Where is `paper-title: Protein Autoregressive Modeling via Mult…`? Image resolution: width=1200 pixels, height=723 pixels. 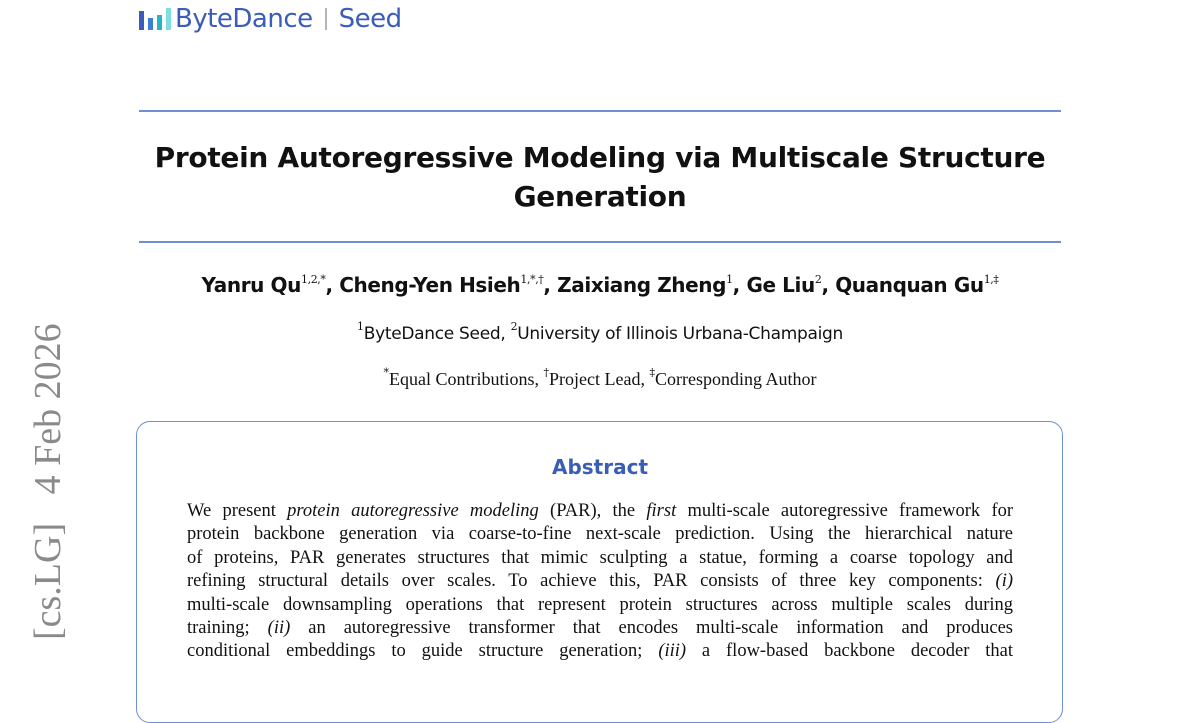 paper-title: Protein Autoregressive Modeling via Mult… is located at coordinates (600, 177).